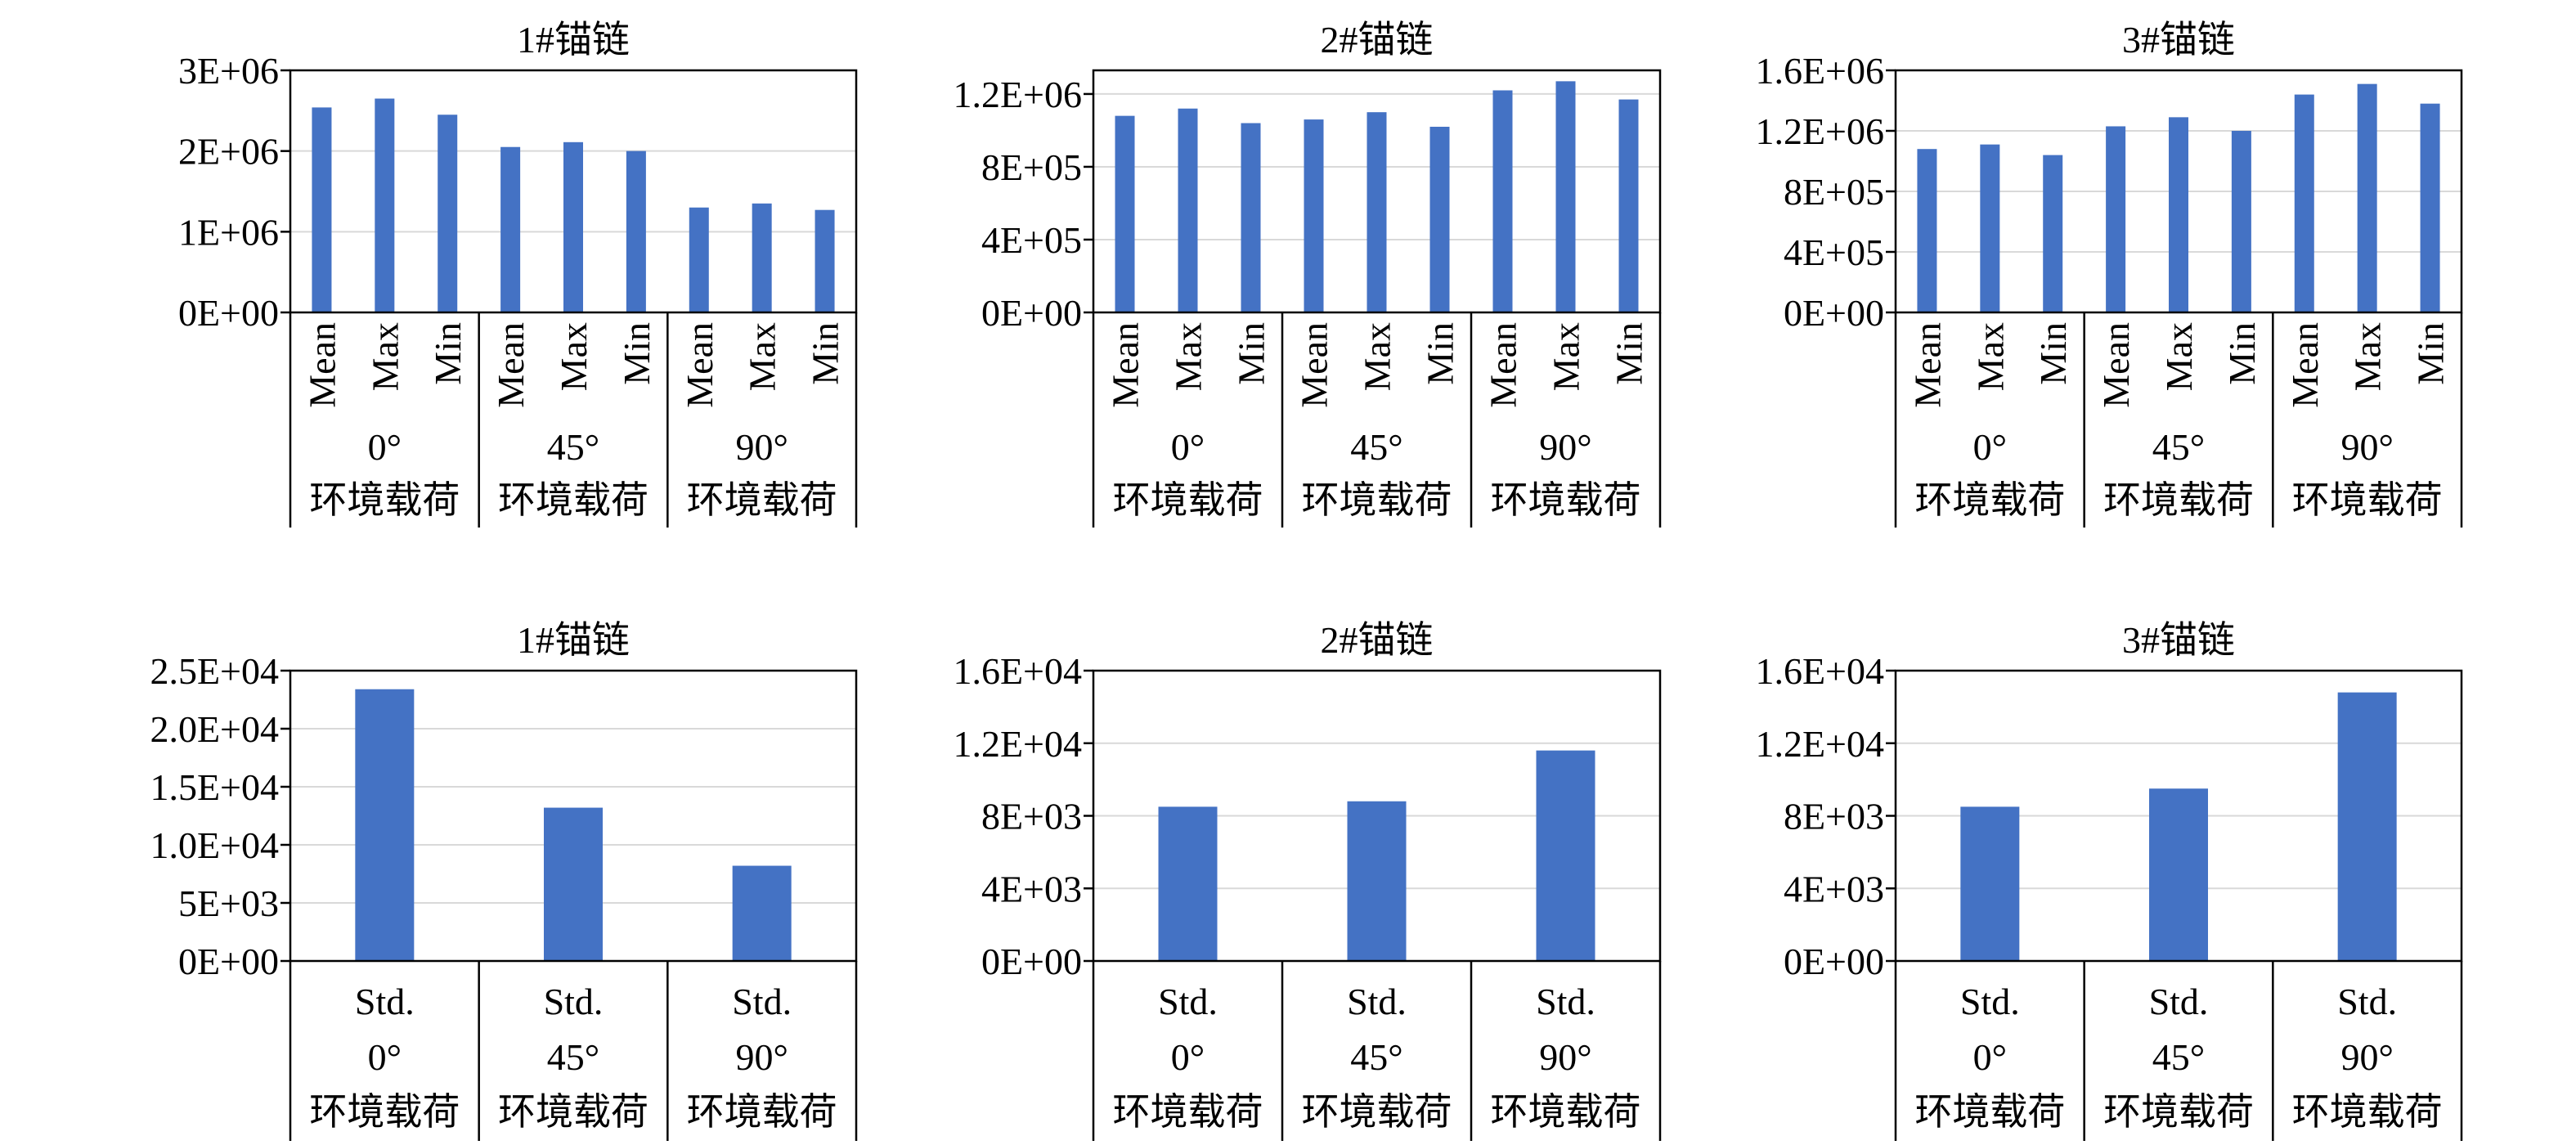 The height and width of the screenshot is (1145, 2576). I want to click on chart-title: 2#锚链, so click(1378, 40).